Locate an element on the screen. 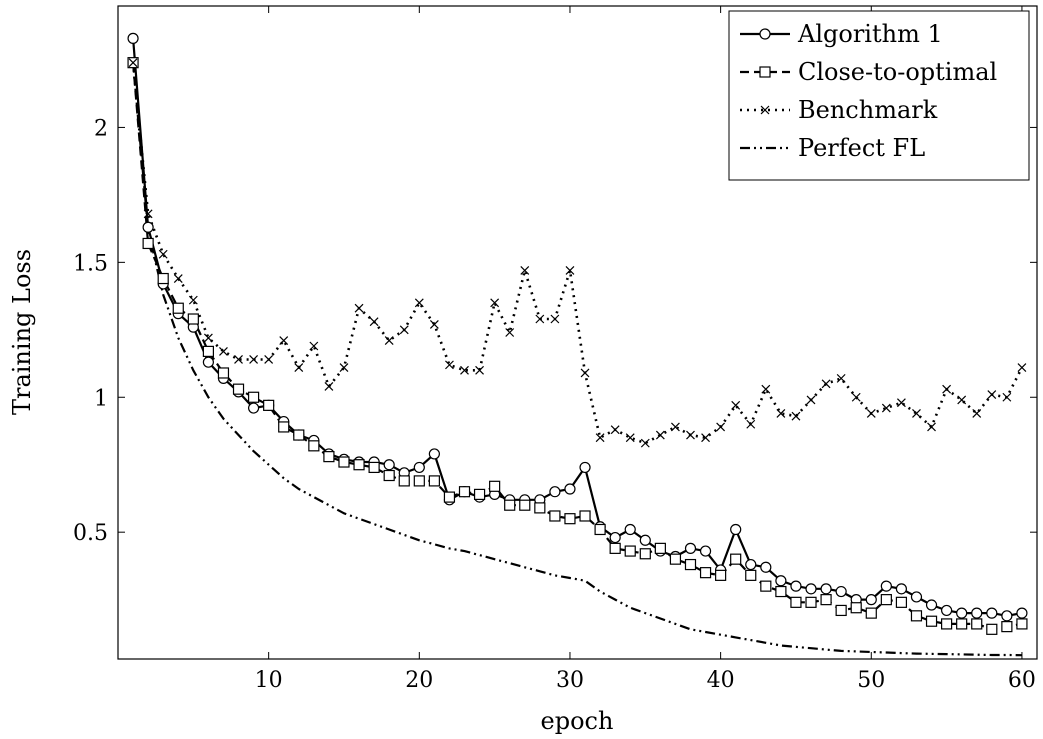 The height and width of the screenshot is (739, 1043). x-tick-label: 10 is located at coordinates (269, 680).